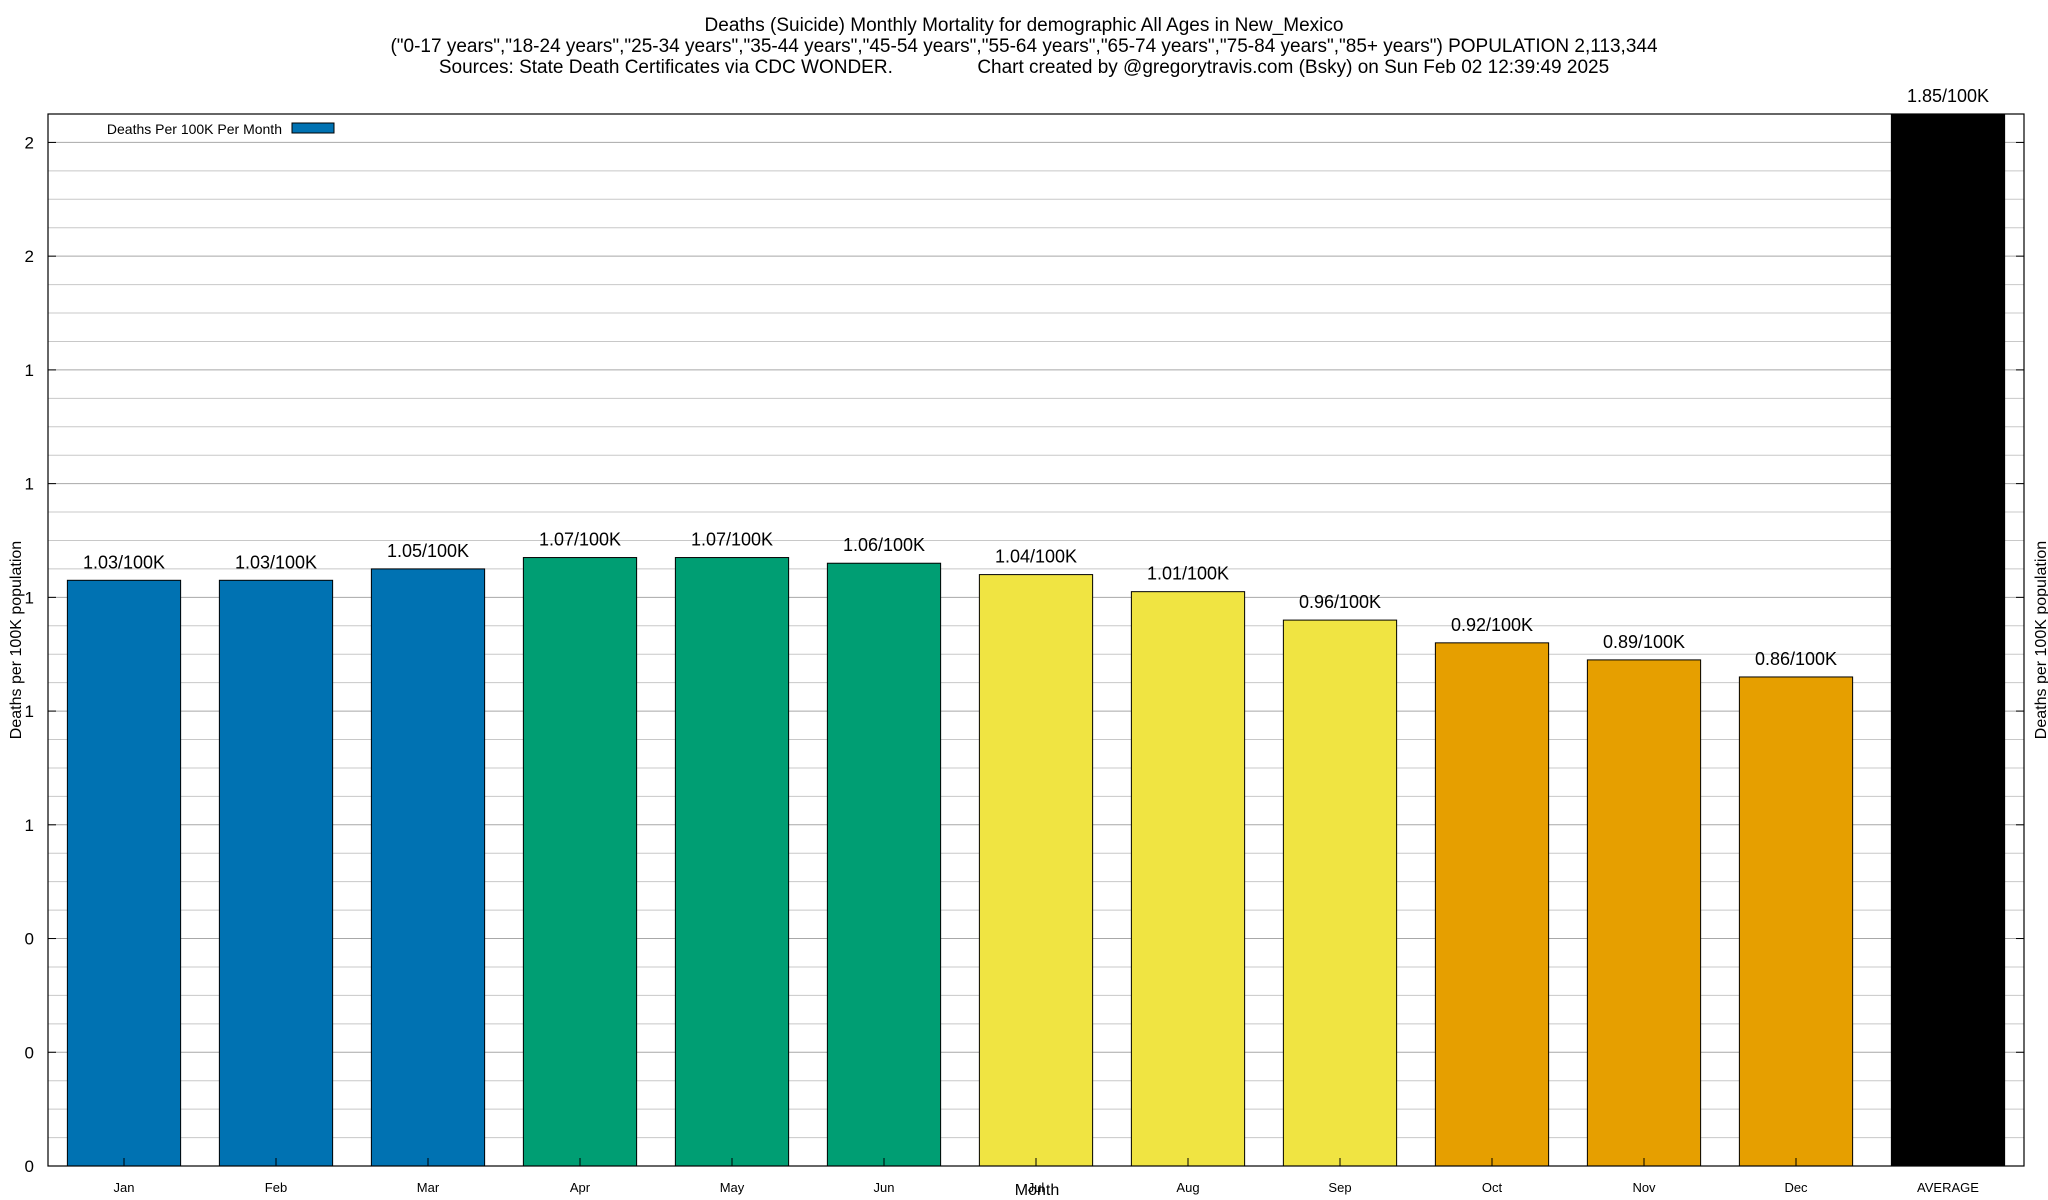  Describe the element at coordinates (276, 873) in the screenshot. I see `bar-feb` at that location.